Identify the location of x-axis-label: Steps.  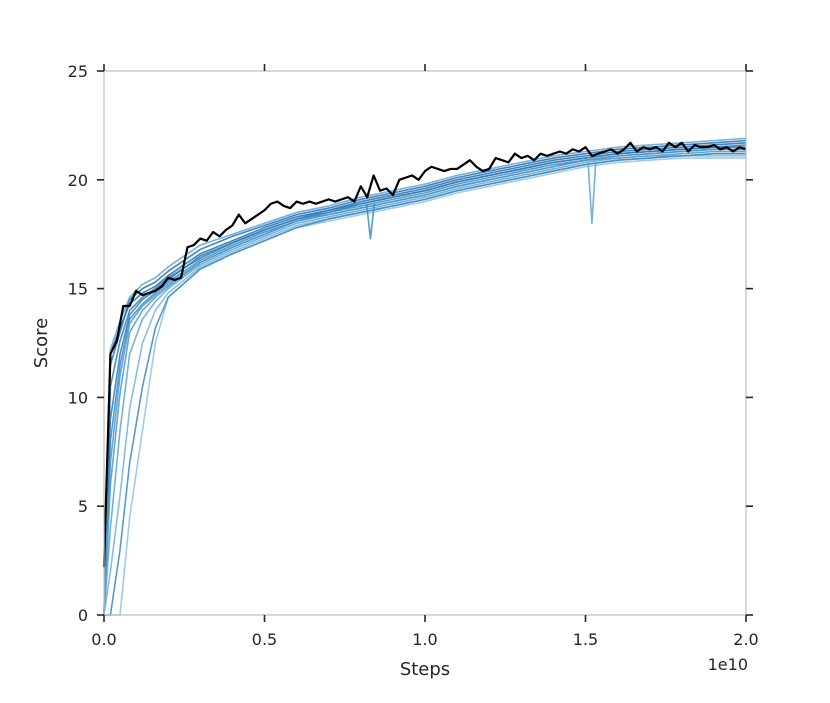
(425, 669).